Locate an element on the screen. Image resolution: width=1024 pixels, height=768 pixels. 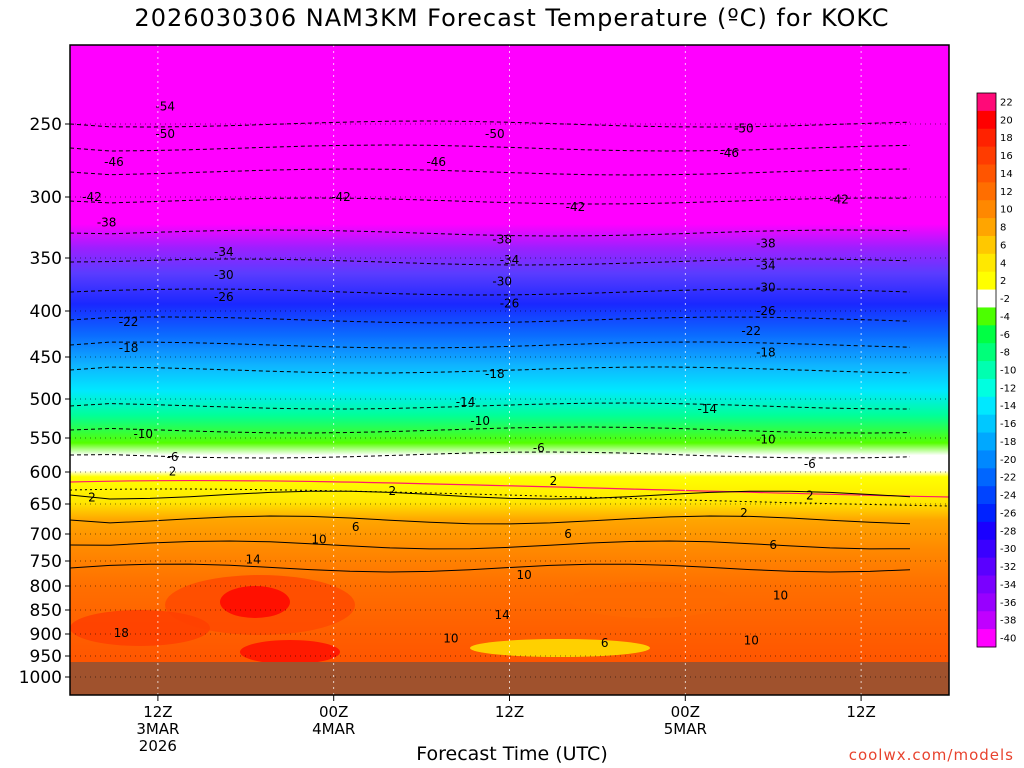
colorbar-label: -4 is located at coordinates (1005, 317).